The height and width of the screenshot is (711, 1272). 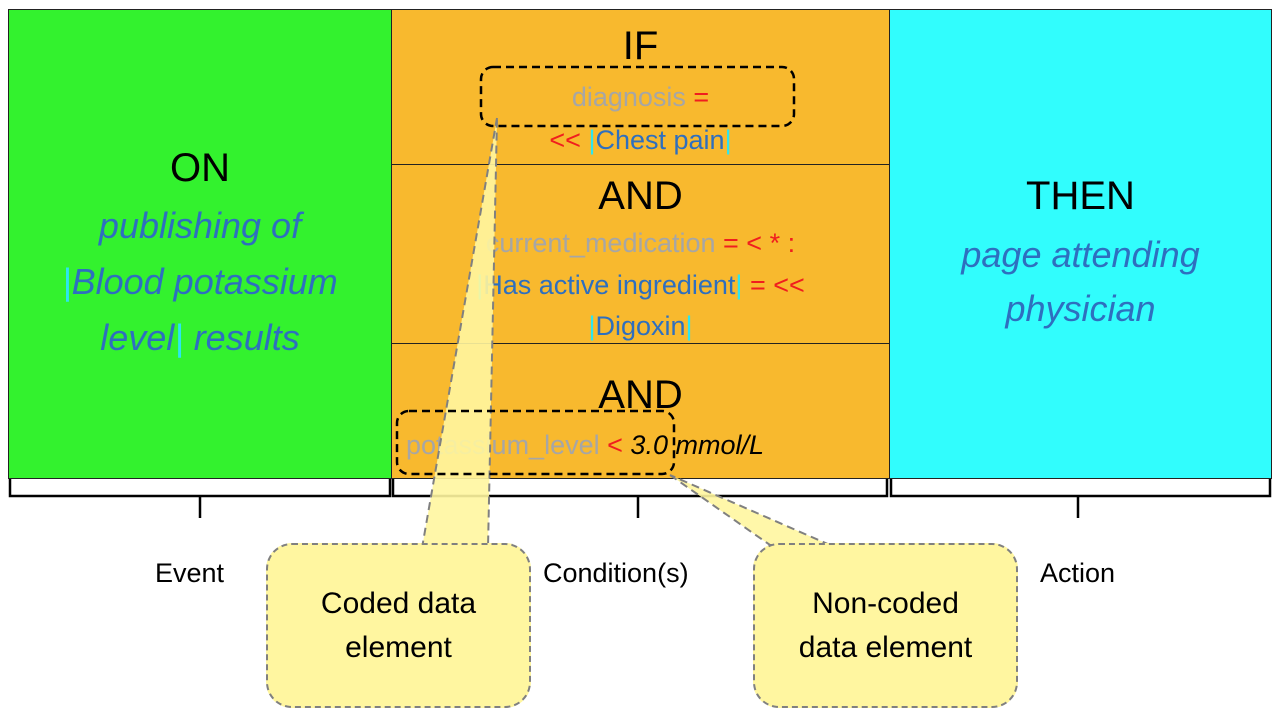 What do you see at coordinates (600, 243) in the screenshot?
I see `medication-attribute: current_medication` at bounding box center [600, 243].